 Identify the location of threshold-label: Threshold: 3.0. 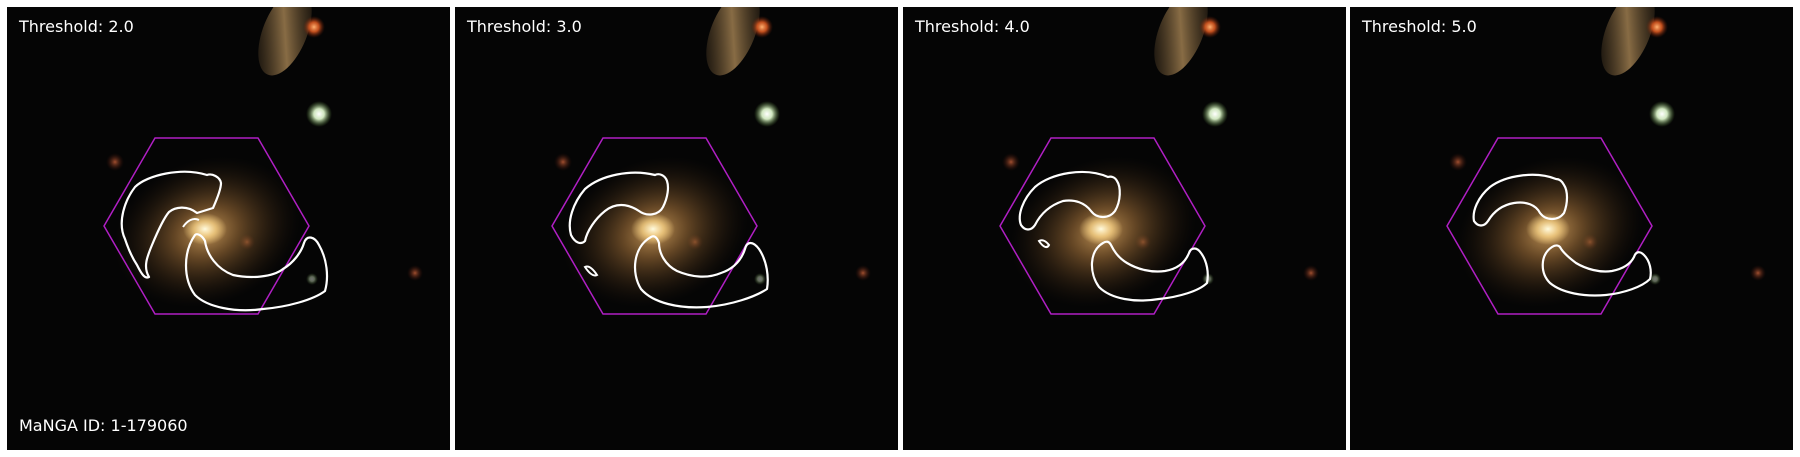
(524, 26).